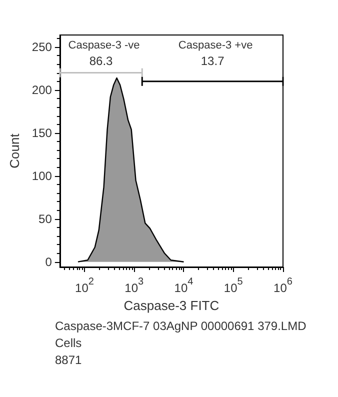 This screenshot has width=338, height=397. What do you see at coordinates (68, 343) in the screenshot?
I see `text: Cells` at bounding box center [68, 343].